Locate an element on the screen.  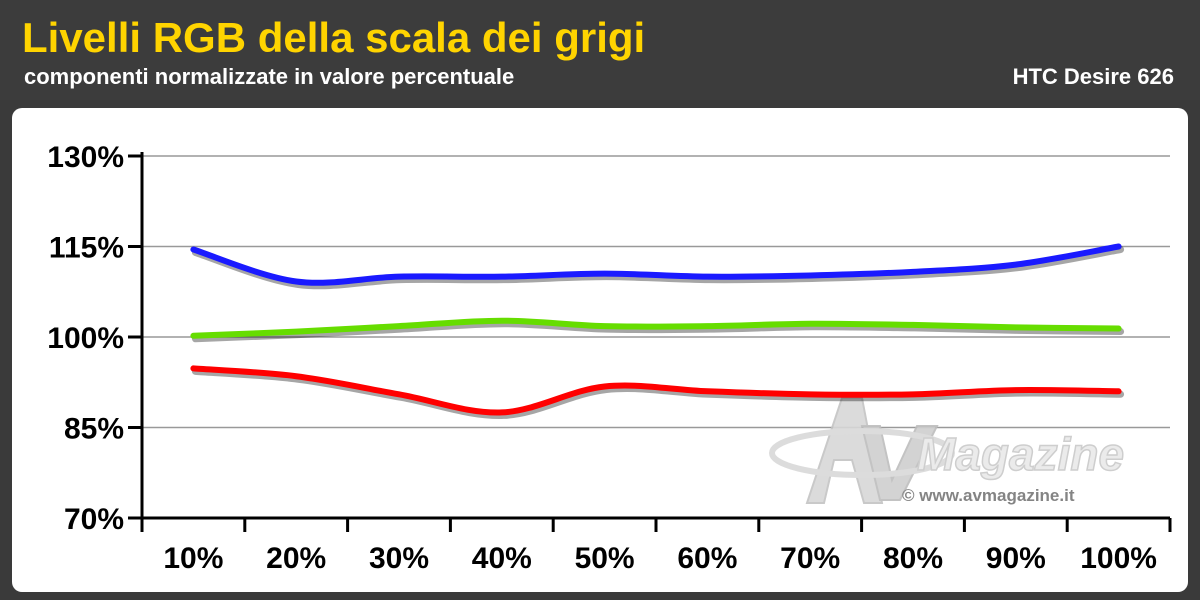
x-tick-label: 90% is located at coordinates (1016, 558).